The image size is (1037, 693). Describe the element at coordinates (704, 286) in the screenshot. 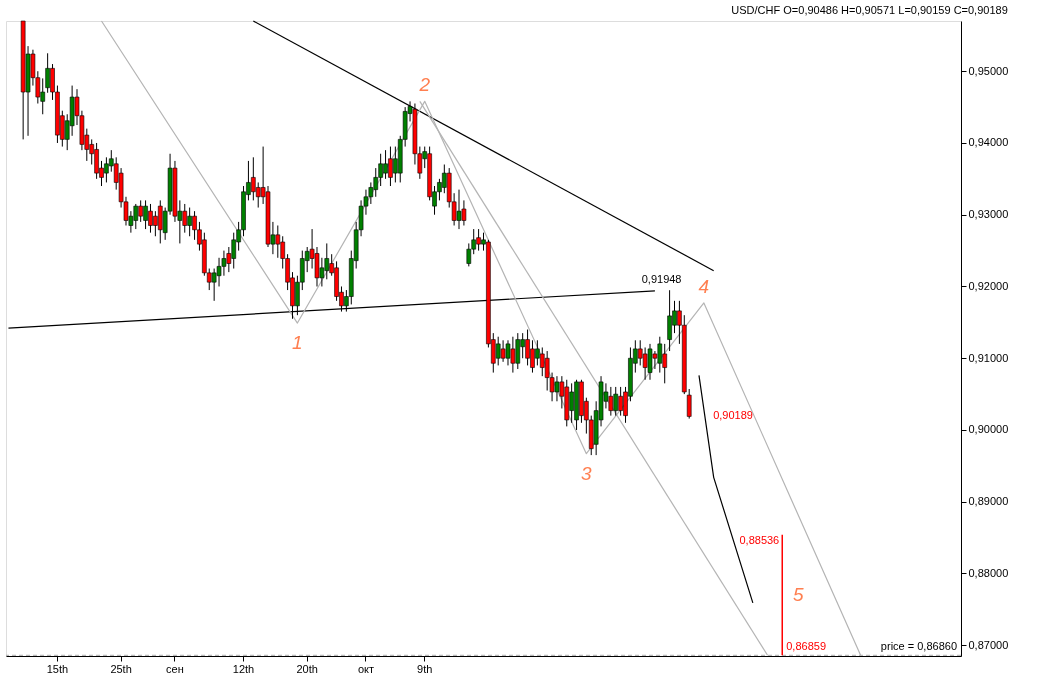

I see `annotation: 4` at that location.